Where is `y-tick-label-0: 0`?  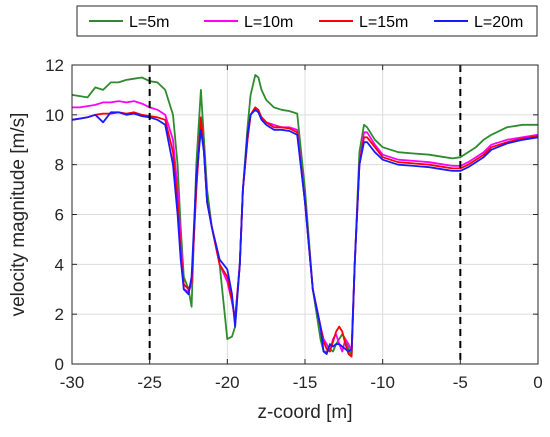
y-tick-label-0: 0 is located at coordinates (59, 364).